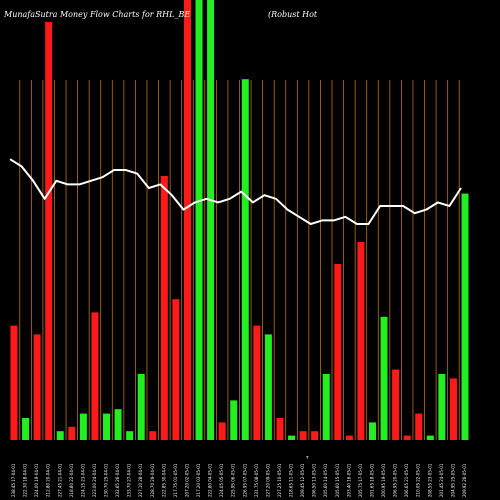 The image size is (500, 500). Describe the element at coordinates (175, 480) in the screenshot. I see `x-tick-label: 217.75 01-05-01` at that location.